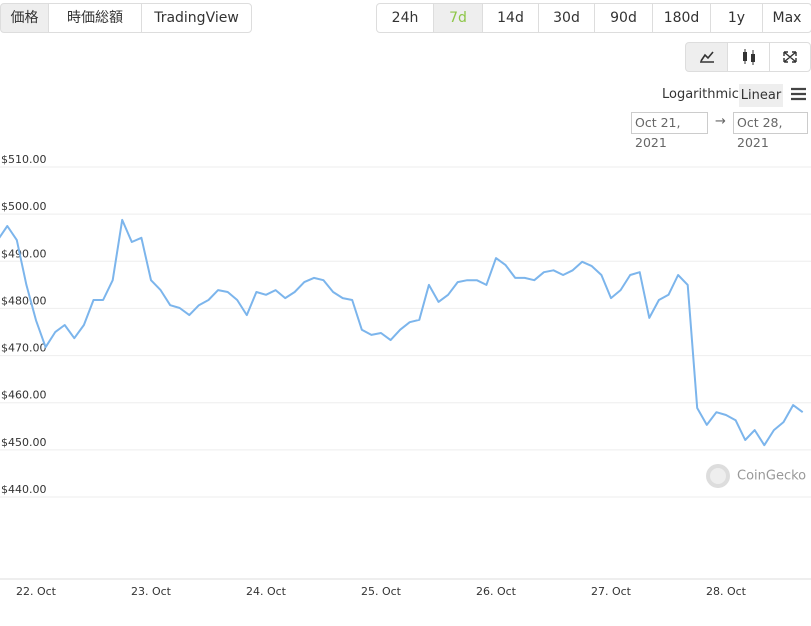 The width and height of the screenshot is (811, 626). I want to click on y-tick-label: $460.00, so click(24, 395).